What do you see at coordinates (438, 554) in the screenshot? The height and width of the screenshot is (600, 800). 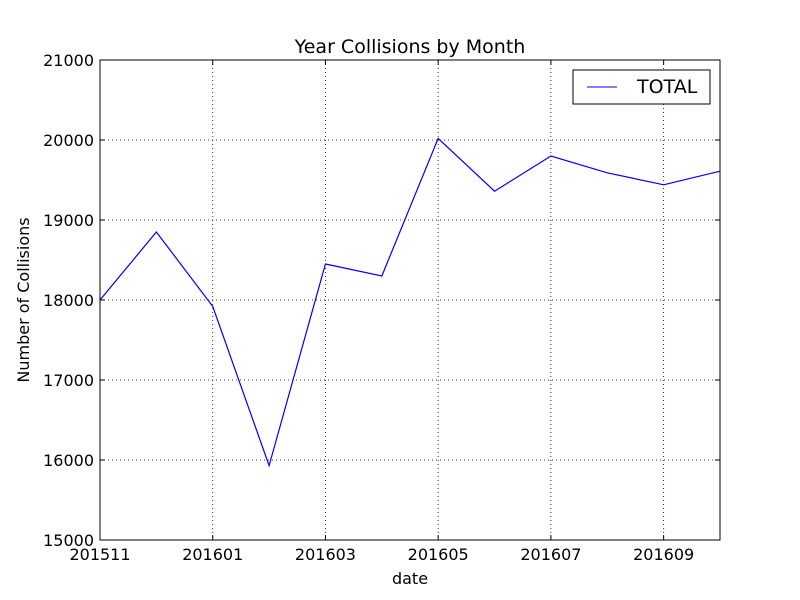 I see `x-tick-label: 201605` at bounding box center [438, 554].